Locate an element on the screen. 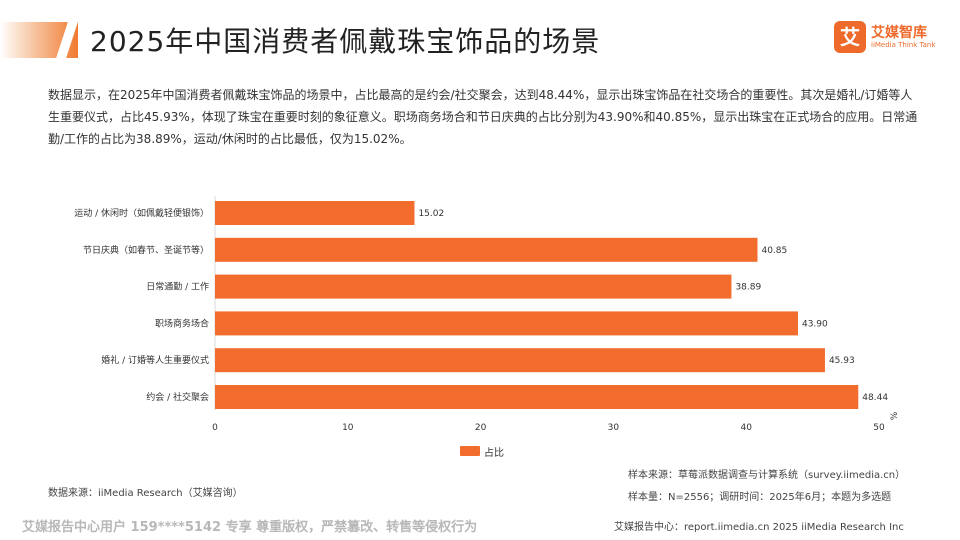 The width and height of the screenshot is (960, 540). legend-swatch is located at coordinates (470, 451).